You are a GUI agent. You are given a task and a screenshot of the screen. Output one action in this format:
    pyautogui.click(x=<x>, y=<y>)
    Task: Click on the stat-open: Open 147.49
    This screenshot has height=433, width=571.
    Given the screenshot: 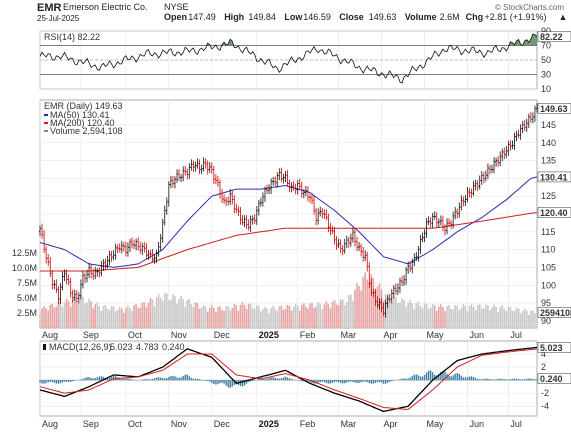 What is the action you would take?
    pyautogui.click(x=190, y=17)
    